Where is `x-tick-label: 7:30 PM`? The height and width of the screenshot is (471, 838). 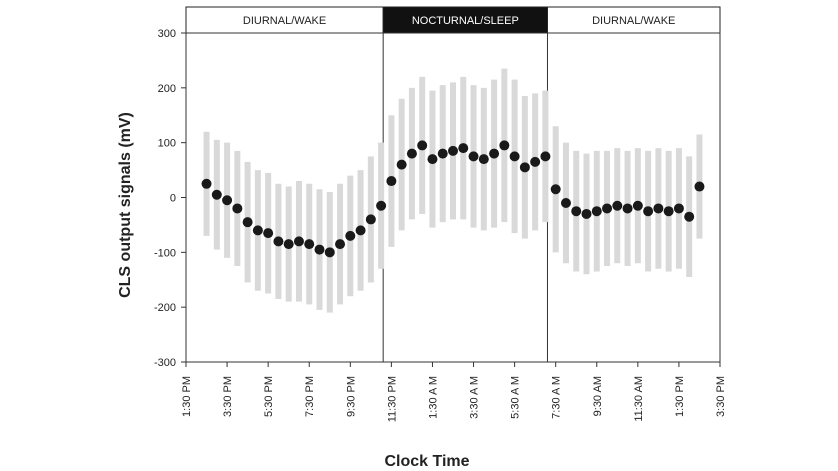
x-tick-label: 7:30 PM is located at coordinates (310, 396).